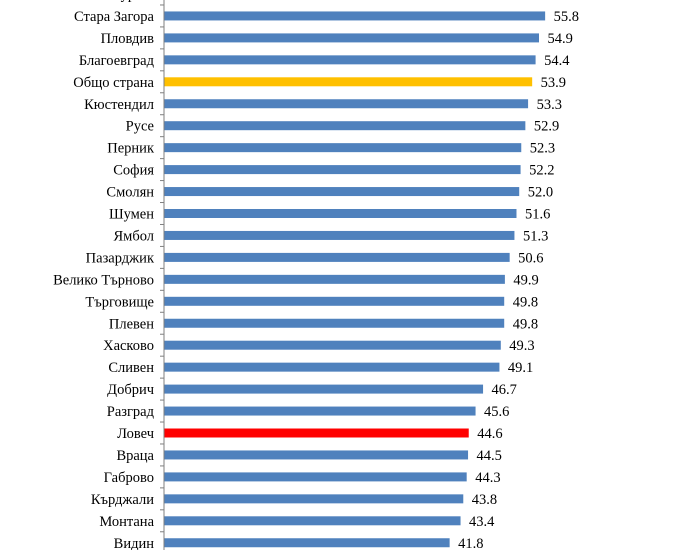 The width and height of the screenshot is (690, 550). I want to click on category-label: Враца, so click(135, 456).